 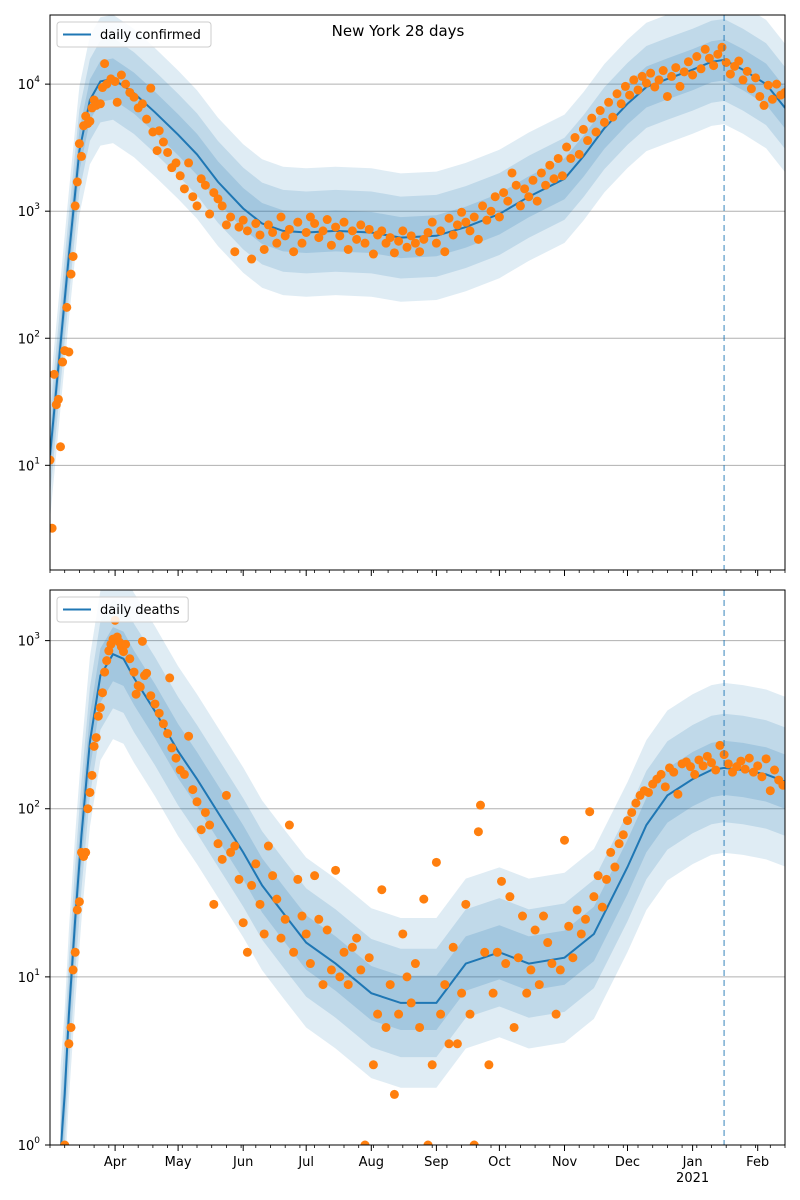 What do you see at coordinates (29, 641) in the screenshot?
I see `y-tick-label: 10³` at bounding box center [29, 641].